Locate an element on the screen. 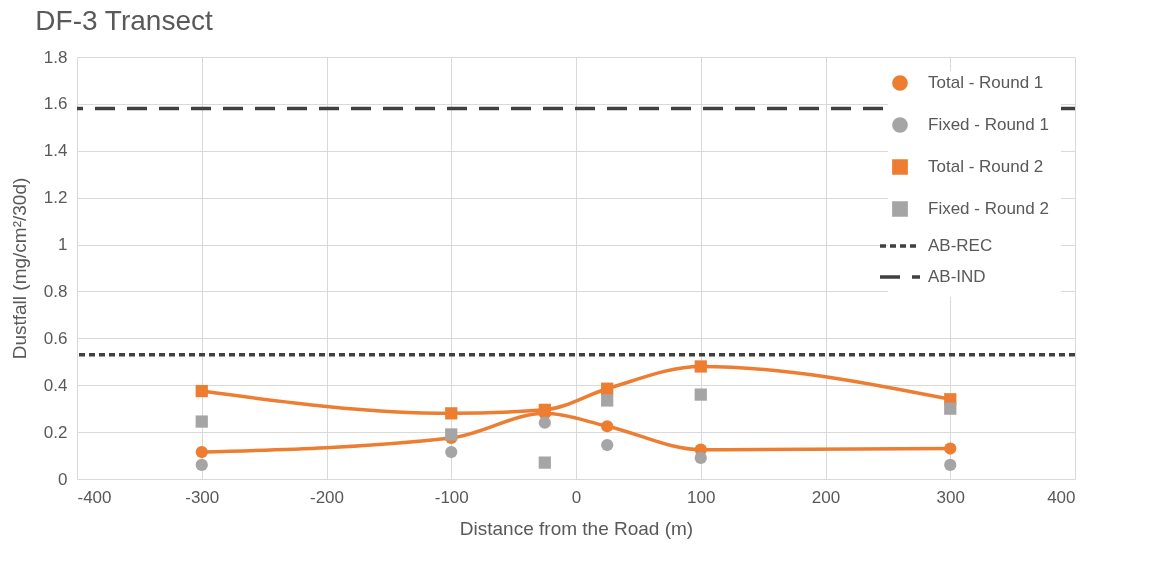 Image resolution: width=1154 pixels, height=569 pixels. legend-label: Total - Round 2 is located at coordinates (986, 166).